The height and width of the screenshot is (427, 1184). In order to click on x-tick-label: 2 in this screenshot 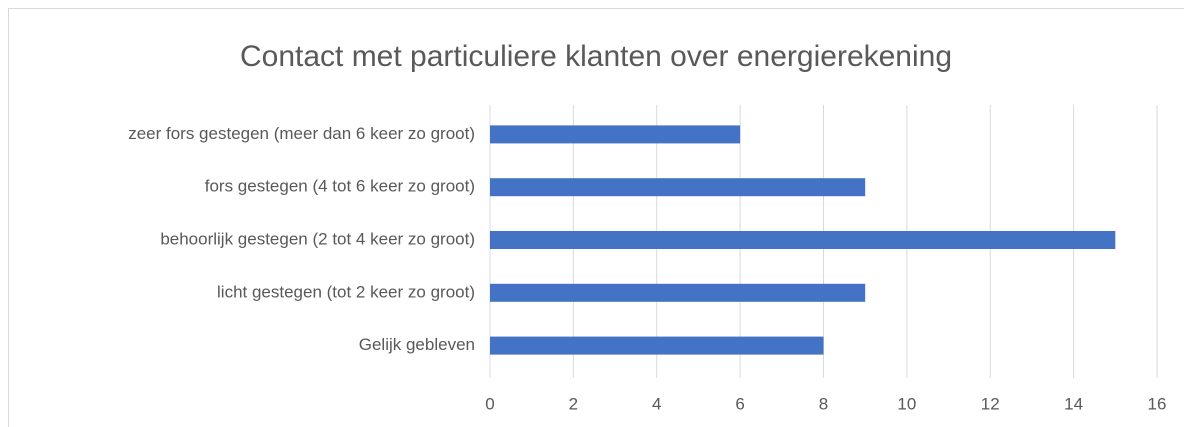, I will do `click(573, 403)`.